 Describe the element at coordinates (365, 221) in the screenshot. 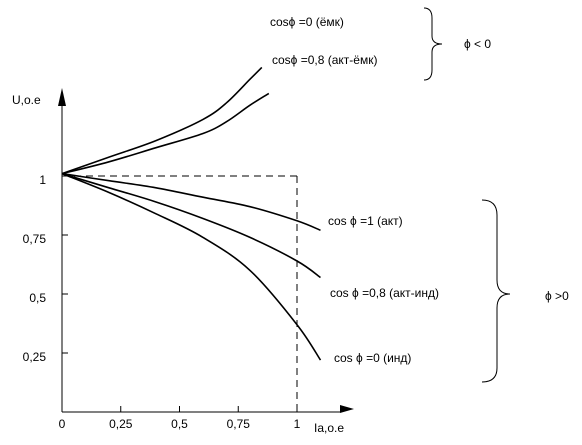

I see `label-cos1-active: cos ϕ =1 (акт)` at that location.